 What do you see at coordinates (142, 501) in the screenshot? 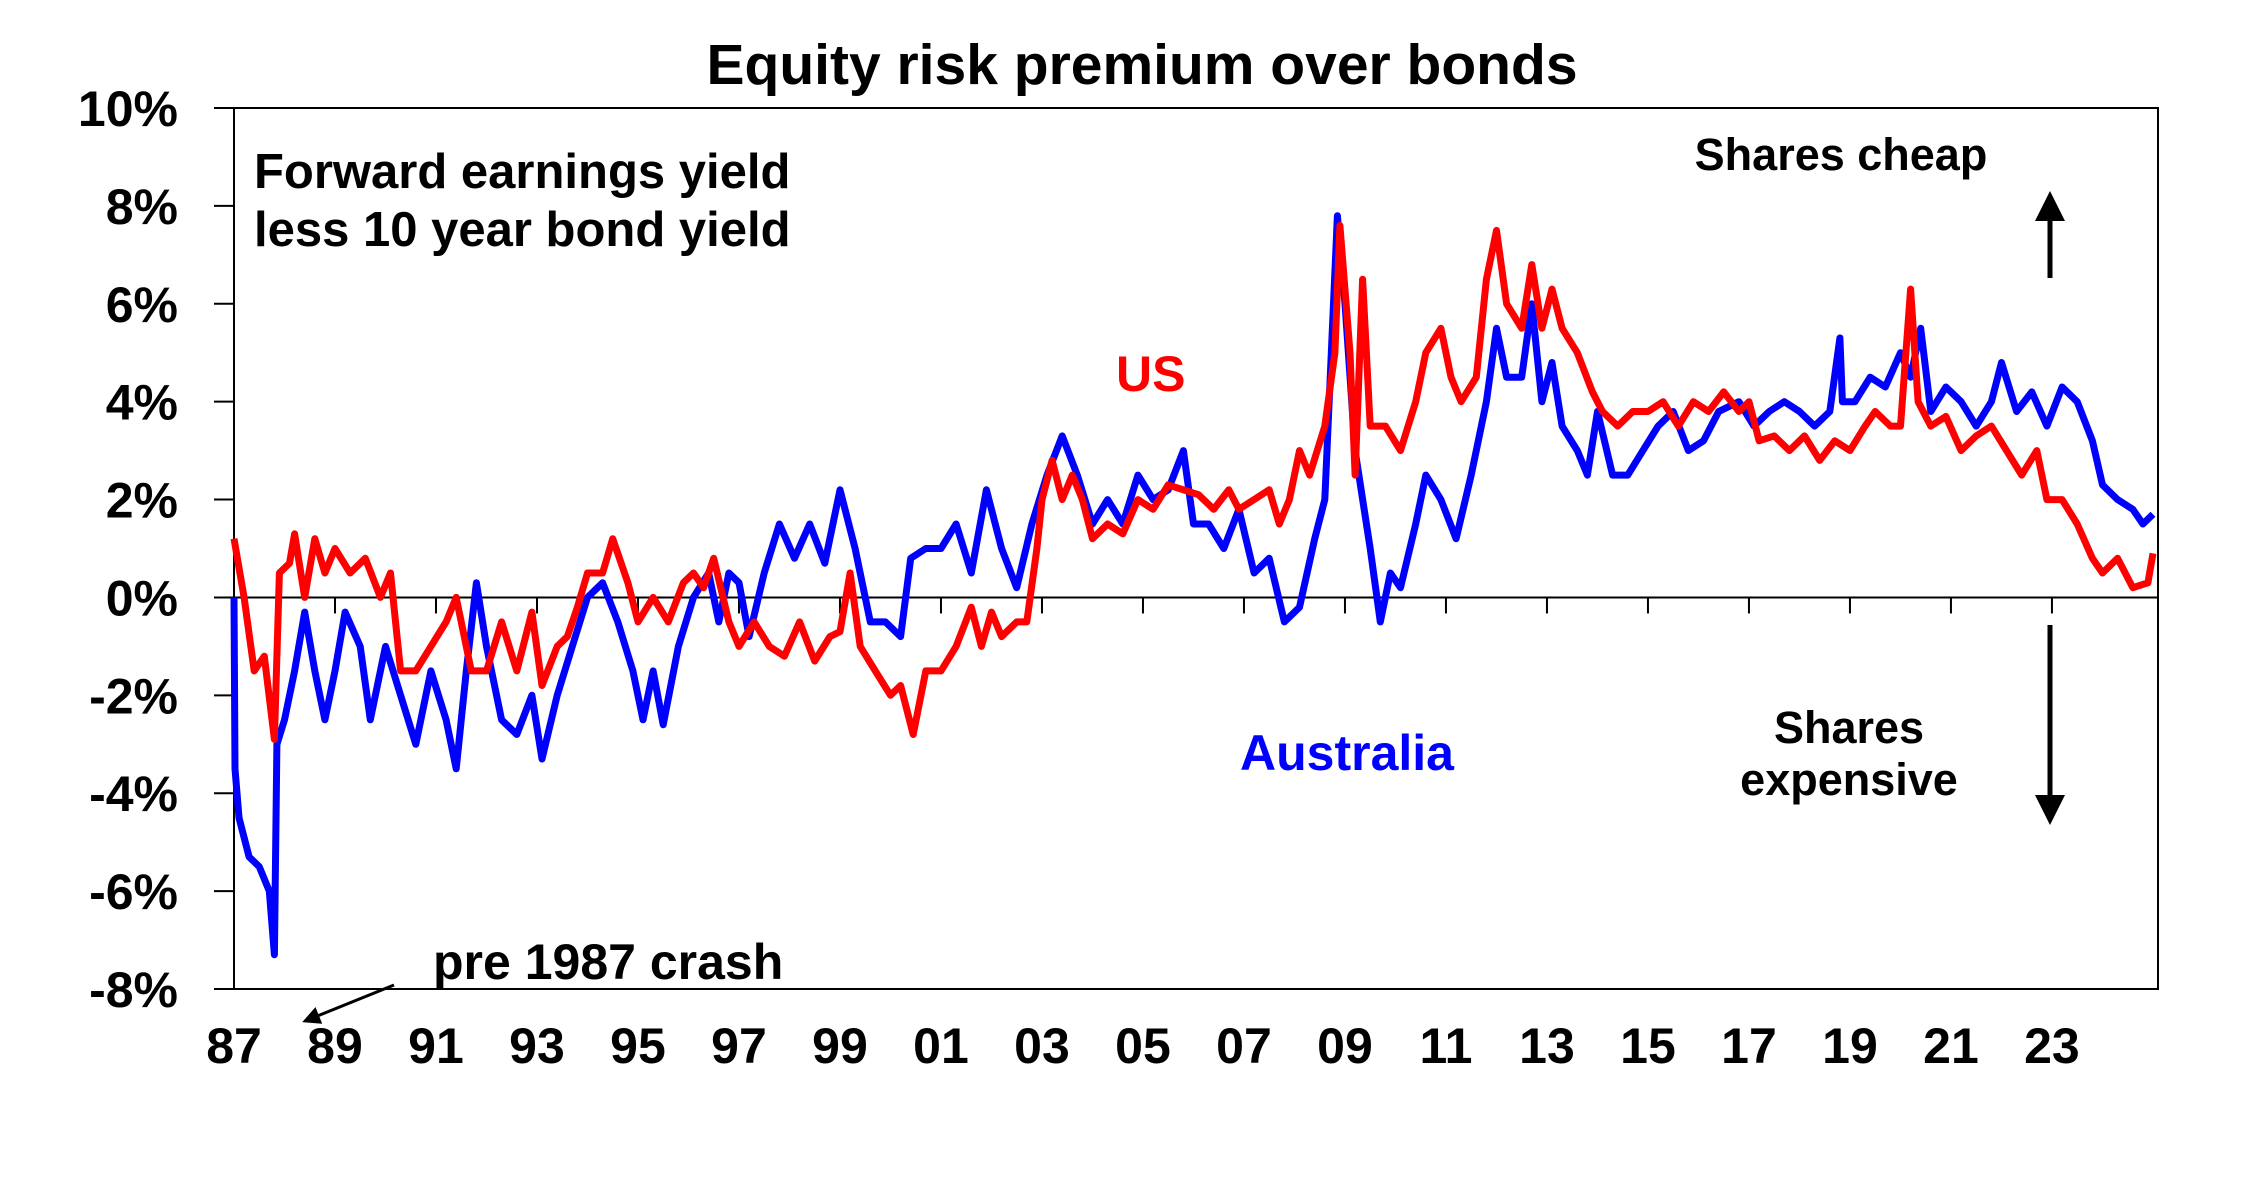
I see `y-tick-label: 2%` at bounding box center [142, 501].